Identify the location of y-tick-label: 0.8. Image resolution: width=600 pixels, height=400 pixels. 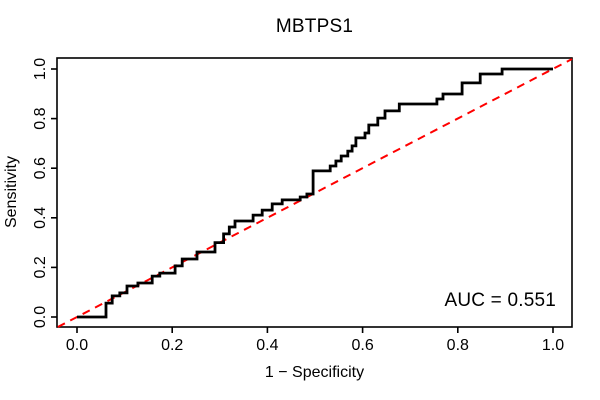
(40, 118).